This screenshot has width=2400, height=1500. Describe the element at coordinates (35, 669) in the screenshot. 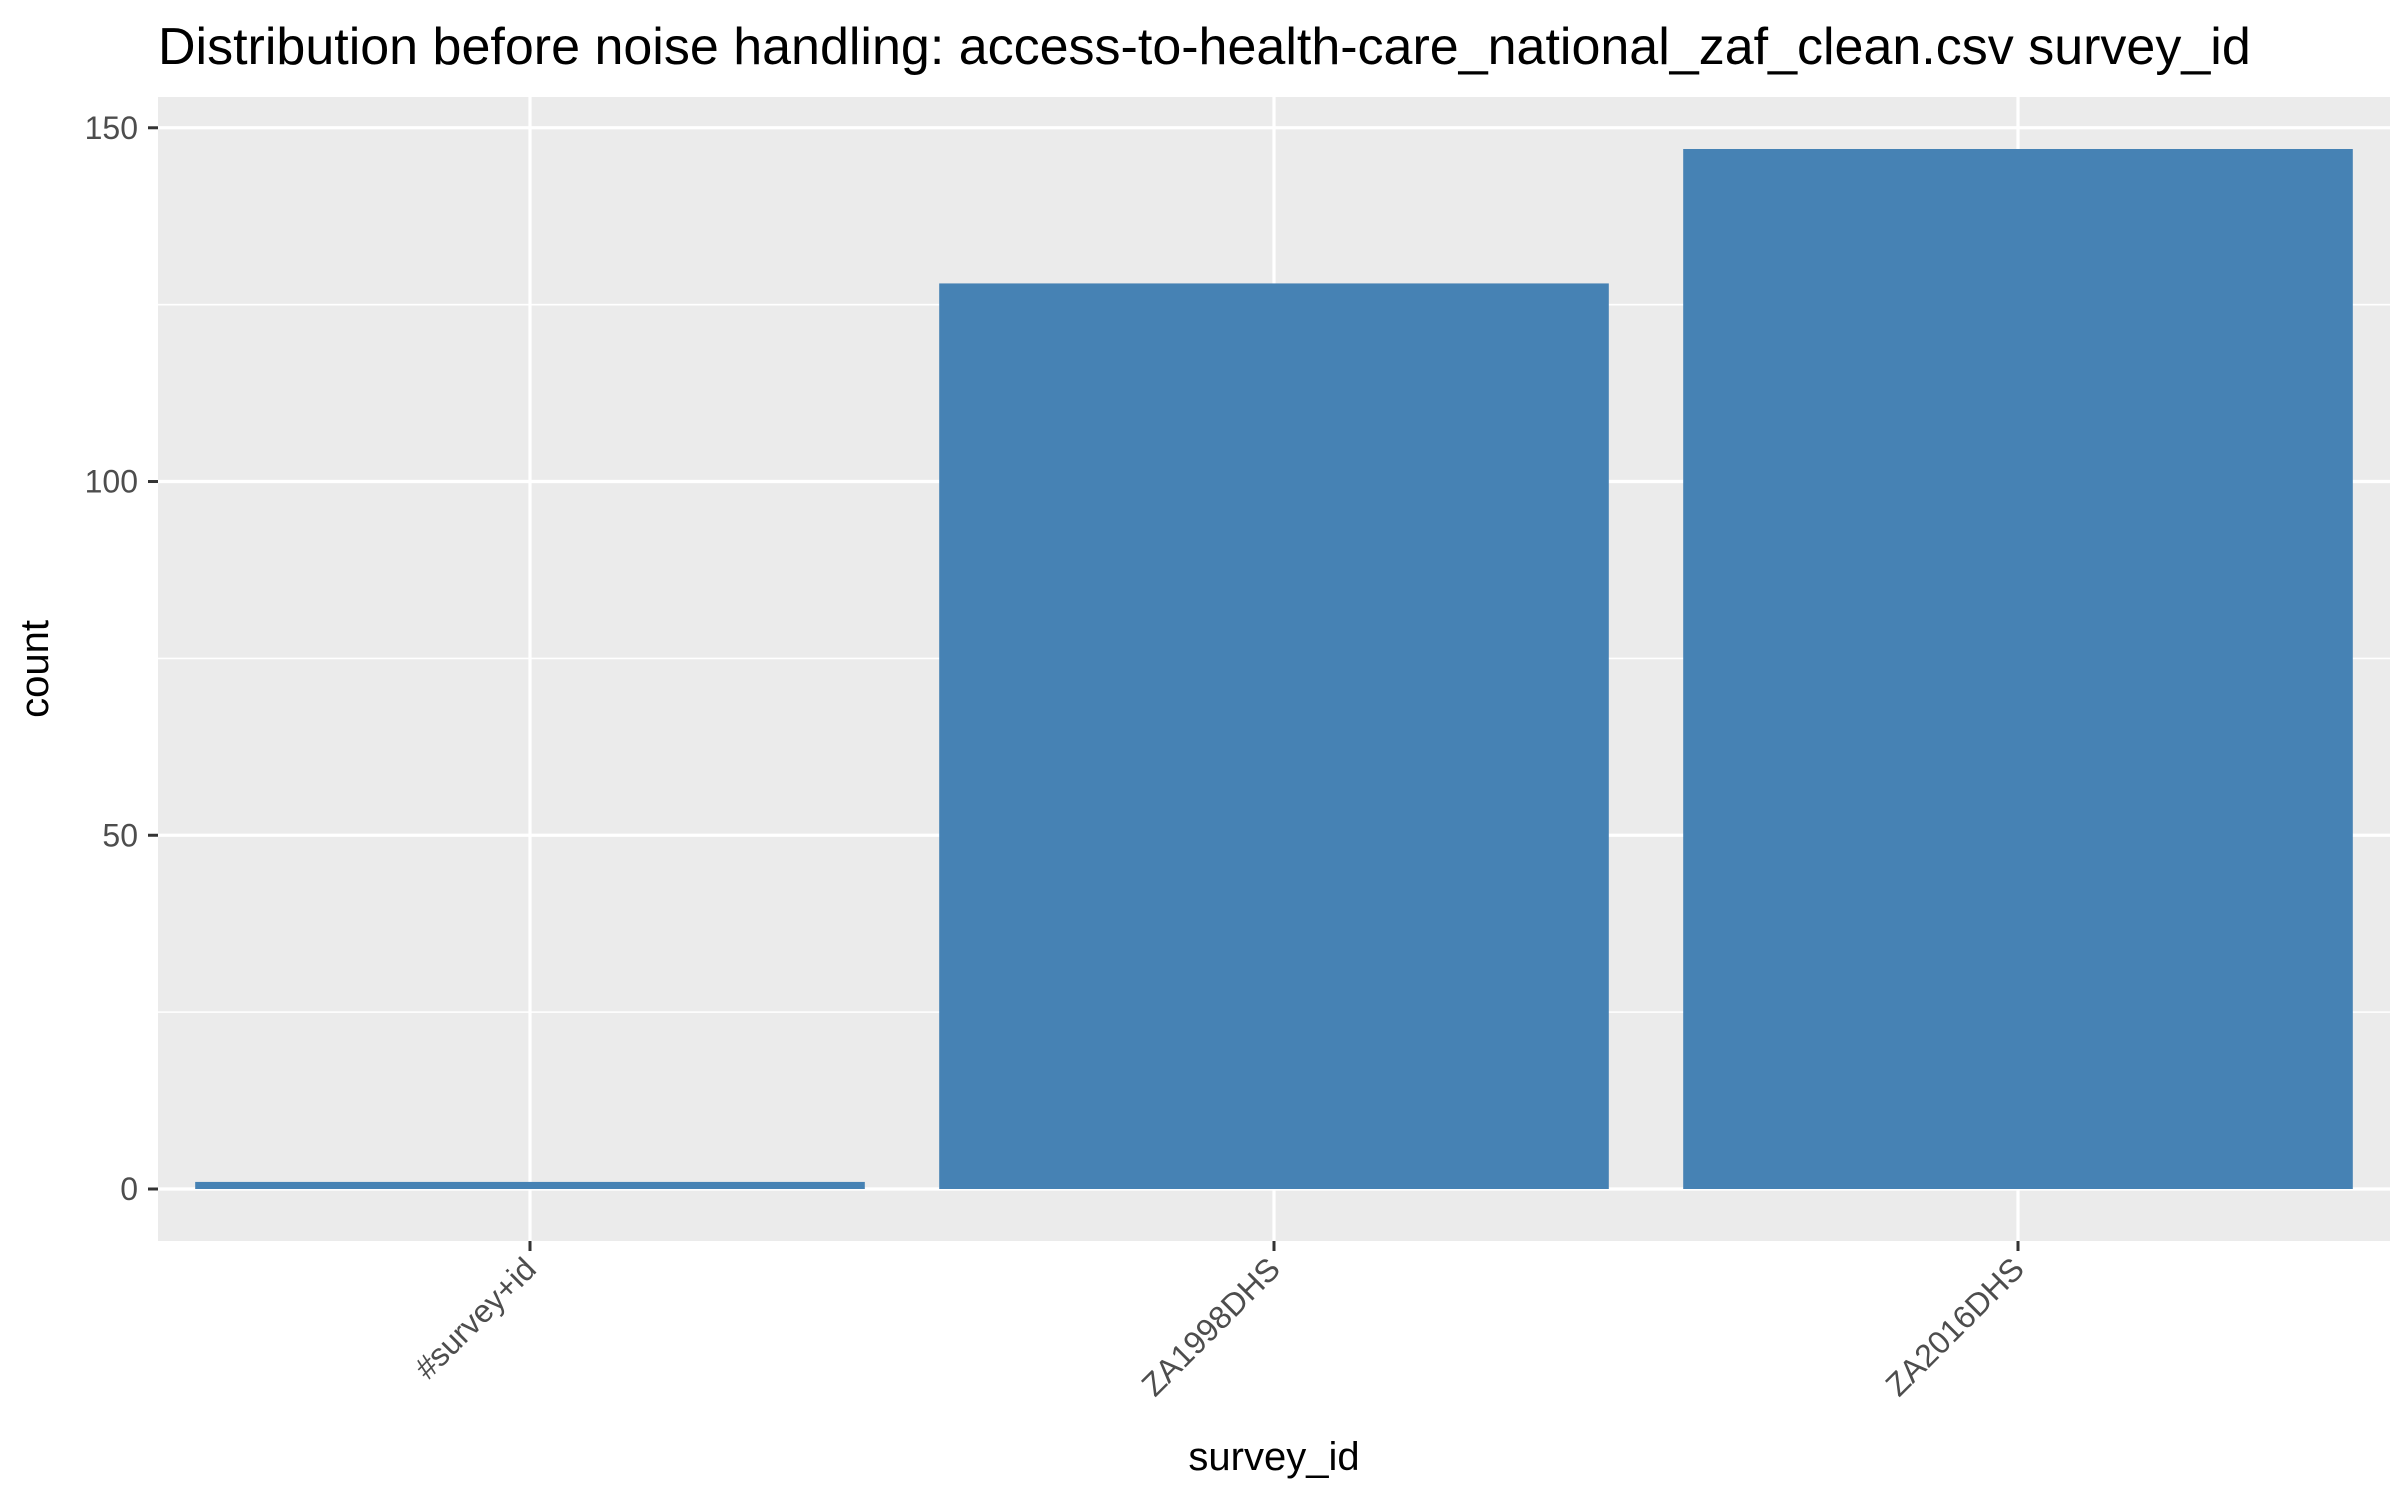

I see `y-axis-title: count` at that location.